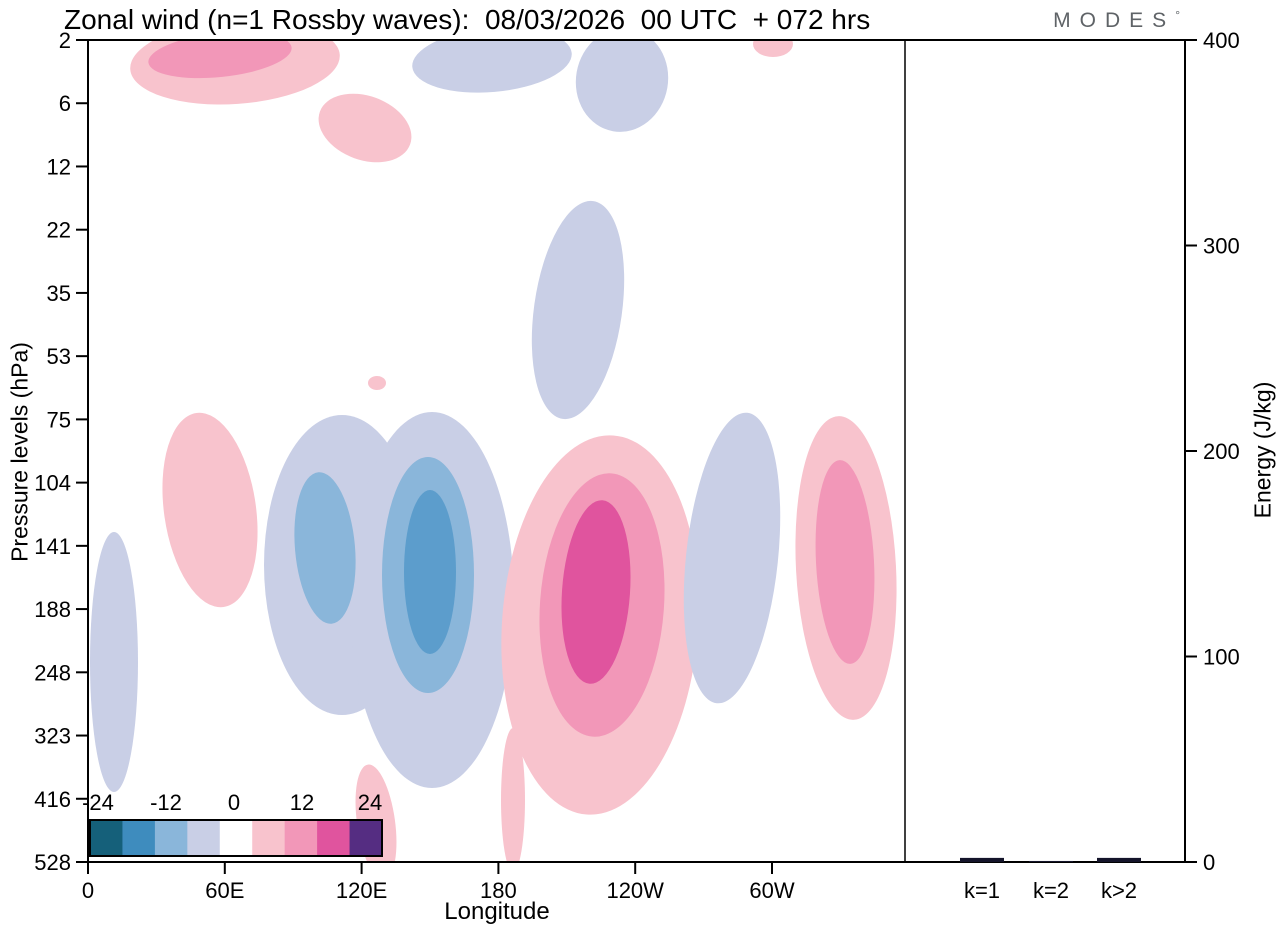  I want to click on modes-logo-degree: °, so click(1177, 15).